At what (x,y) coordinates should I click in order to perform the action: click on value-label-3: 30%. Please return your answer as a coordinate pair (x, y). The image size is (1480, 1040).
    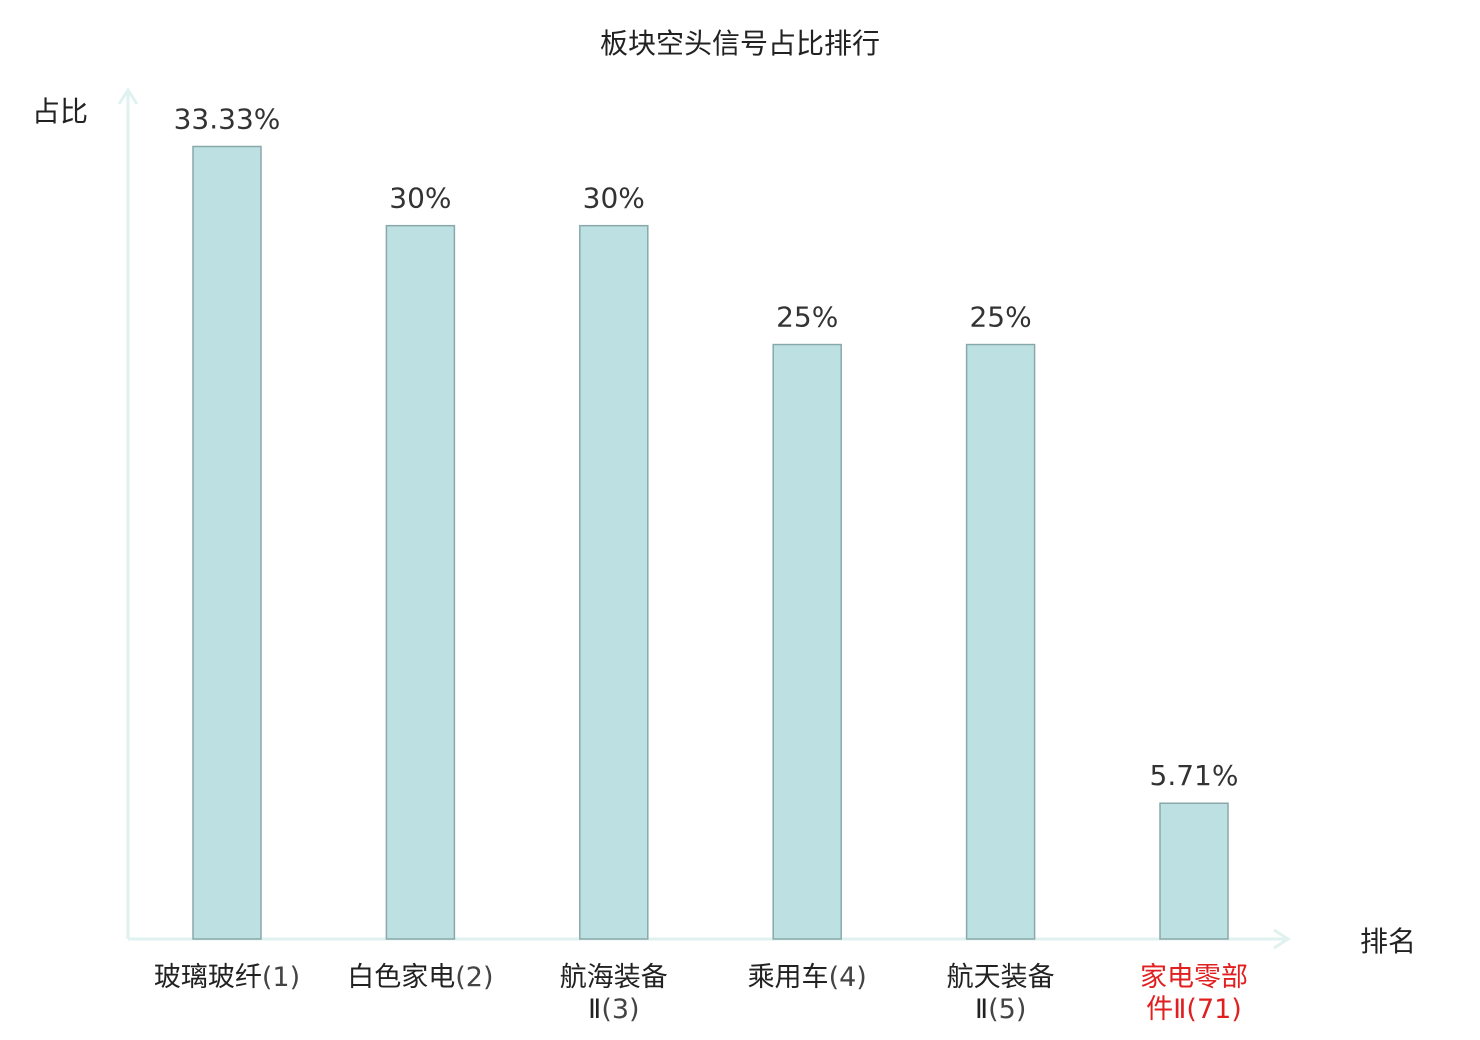
    Looking at the image, I should click on (614, 198).